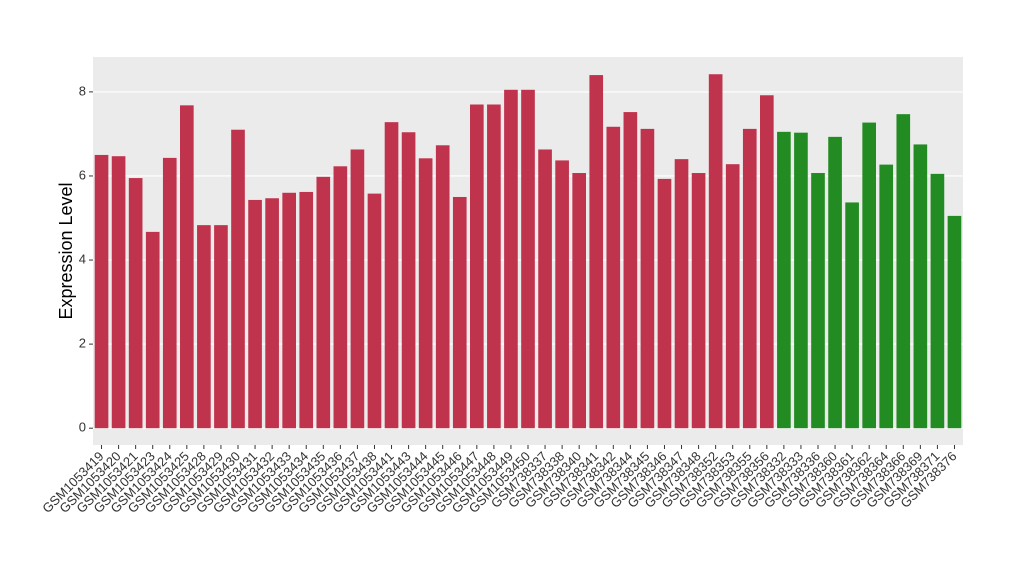  I want to click on y-tick-label: 0, so click(82, 427).